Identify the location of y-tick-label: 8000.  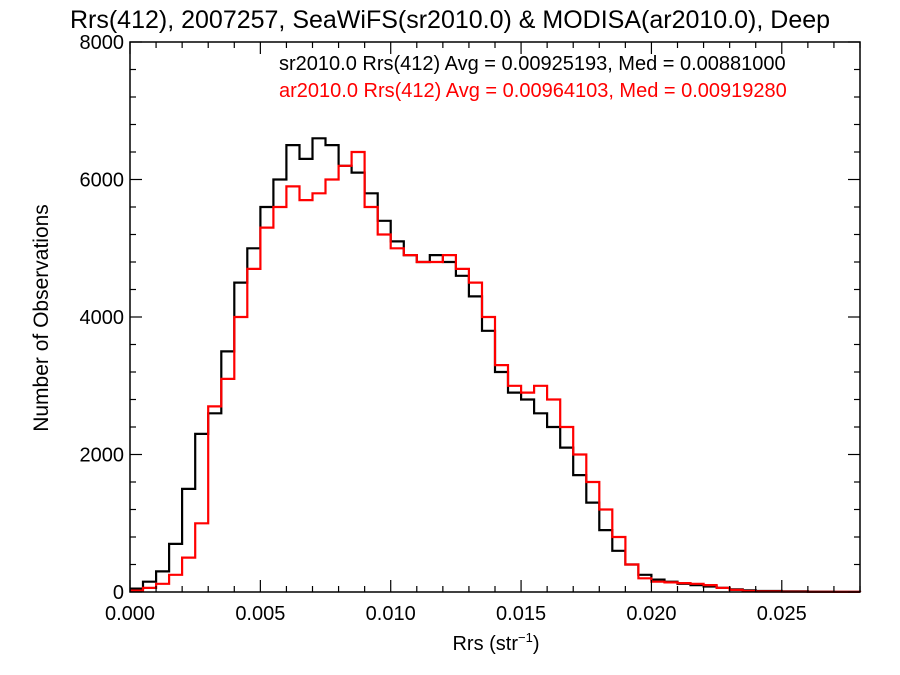
(102, 43).